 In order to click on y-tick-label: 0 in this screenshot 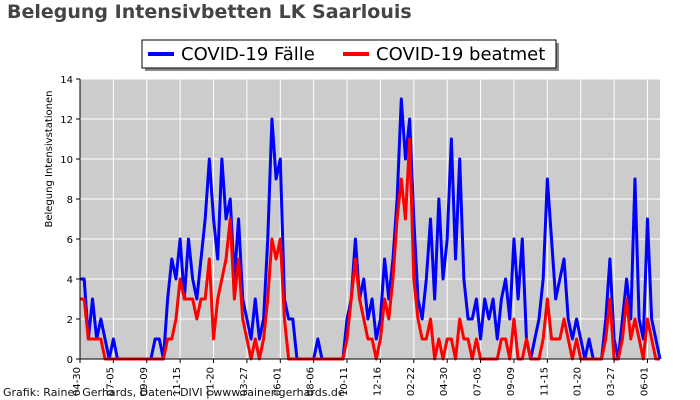, I will do `click(70, 360)`.